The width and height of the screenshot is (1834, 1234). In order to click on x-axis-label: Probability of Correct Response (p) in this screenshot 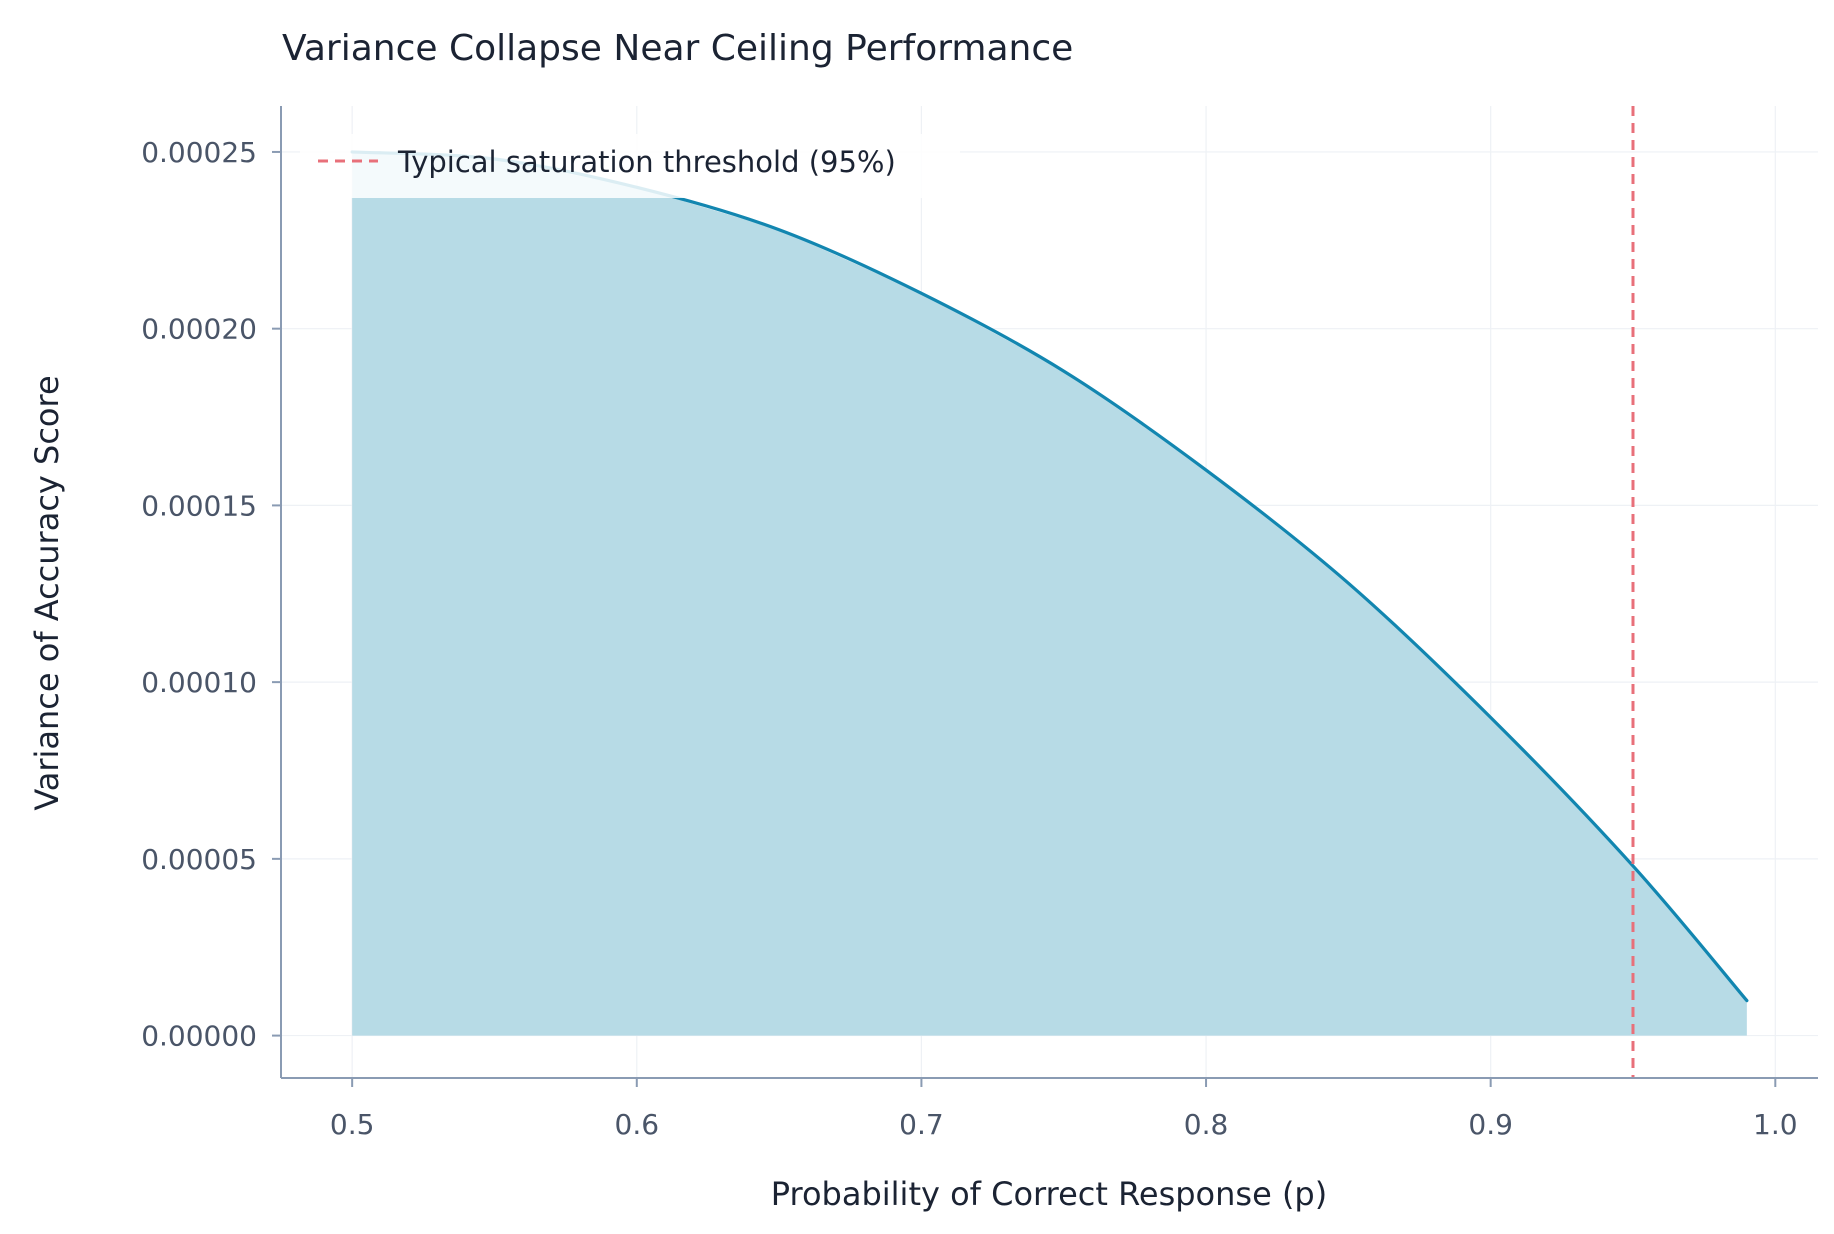, I will do `click(1049, 1194)`.